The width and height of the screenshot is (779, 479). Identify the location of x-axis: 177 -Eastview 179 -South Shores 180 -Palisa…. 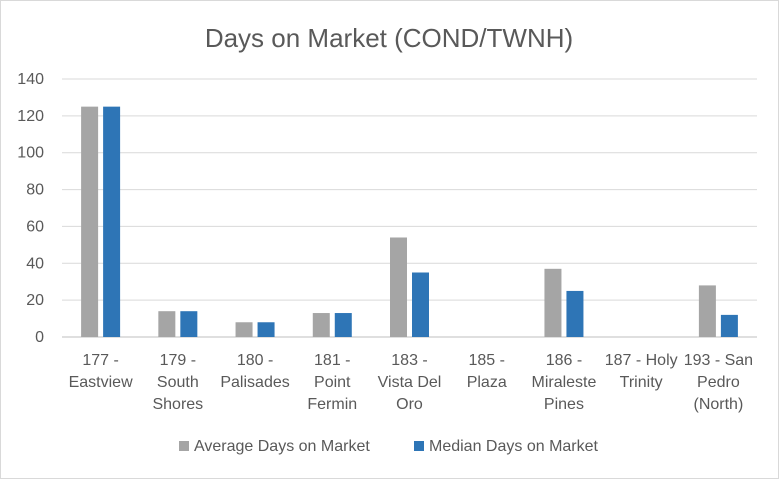
(411, 382).